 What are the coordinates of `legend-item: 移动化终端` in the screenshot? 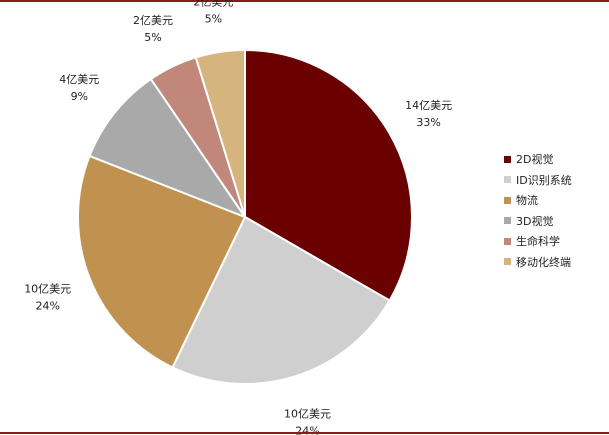 It's located at (538, 262).